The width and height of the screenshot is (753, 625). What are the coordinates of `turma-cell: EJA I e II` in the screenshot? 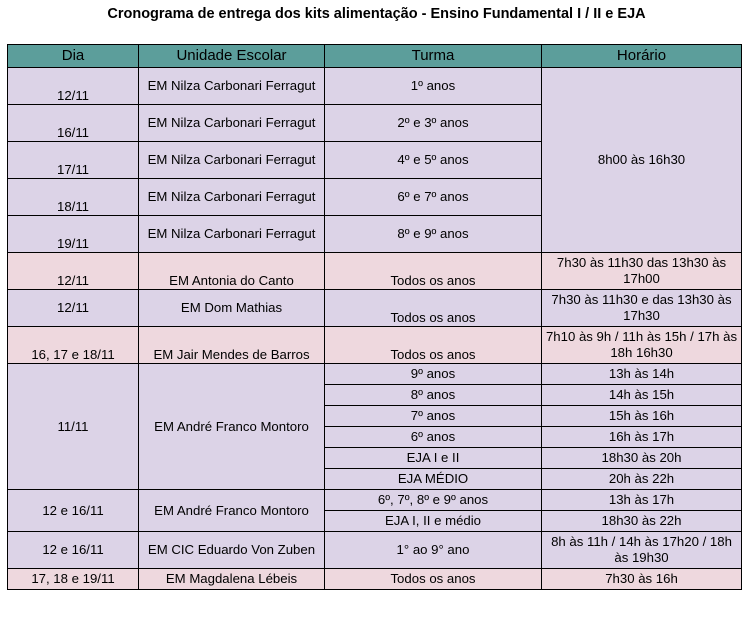 It's located at (433, 458).